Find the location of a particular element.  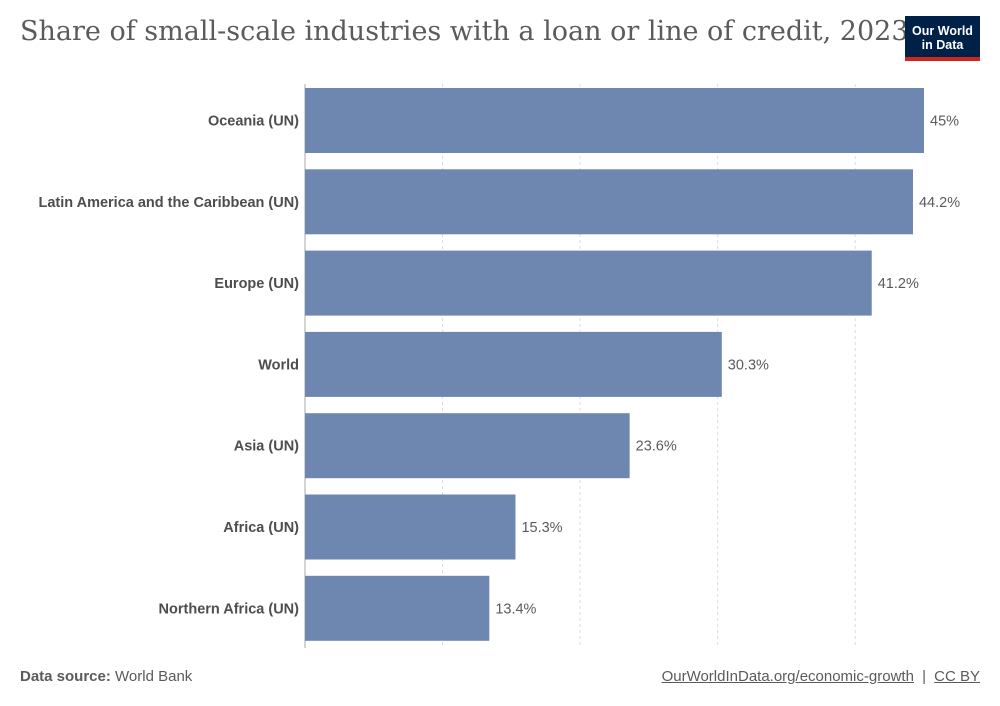

category-label: Northern Africa (UN) is located at coordinates (229, 609).